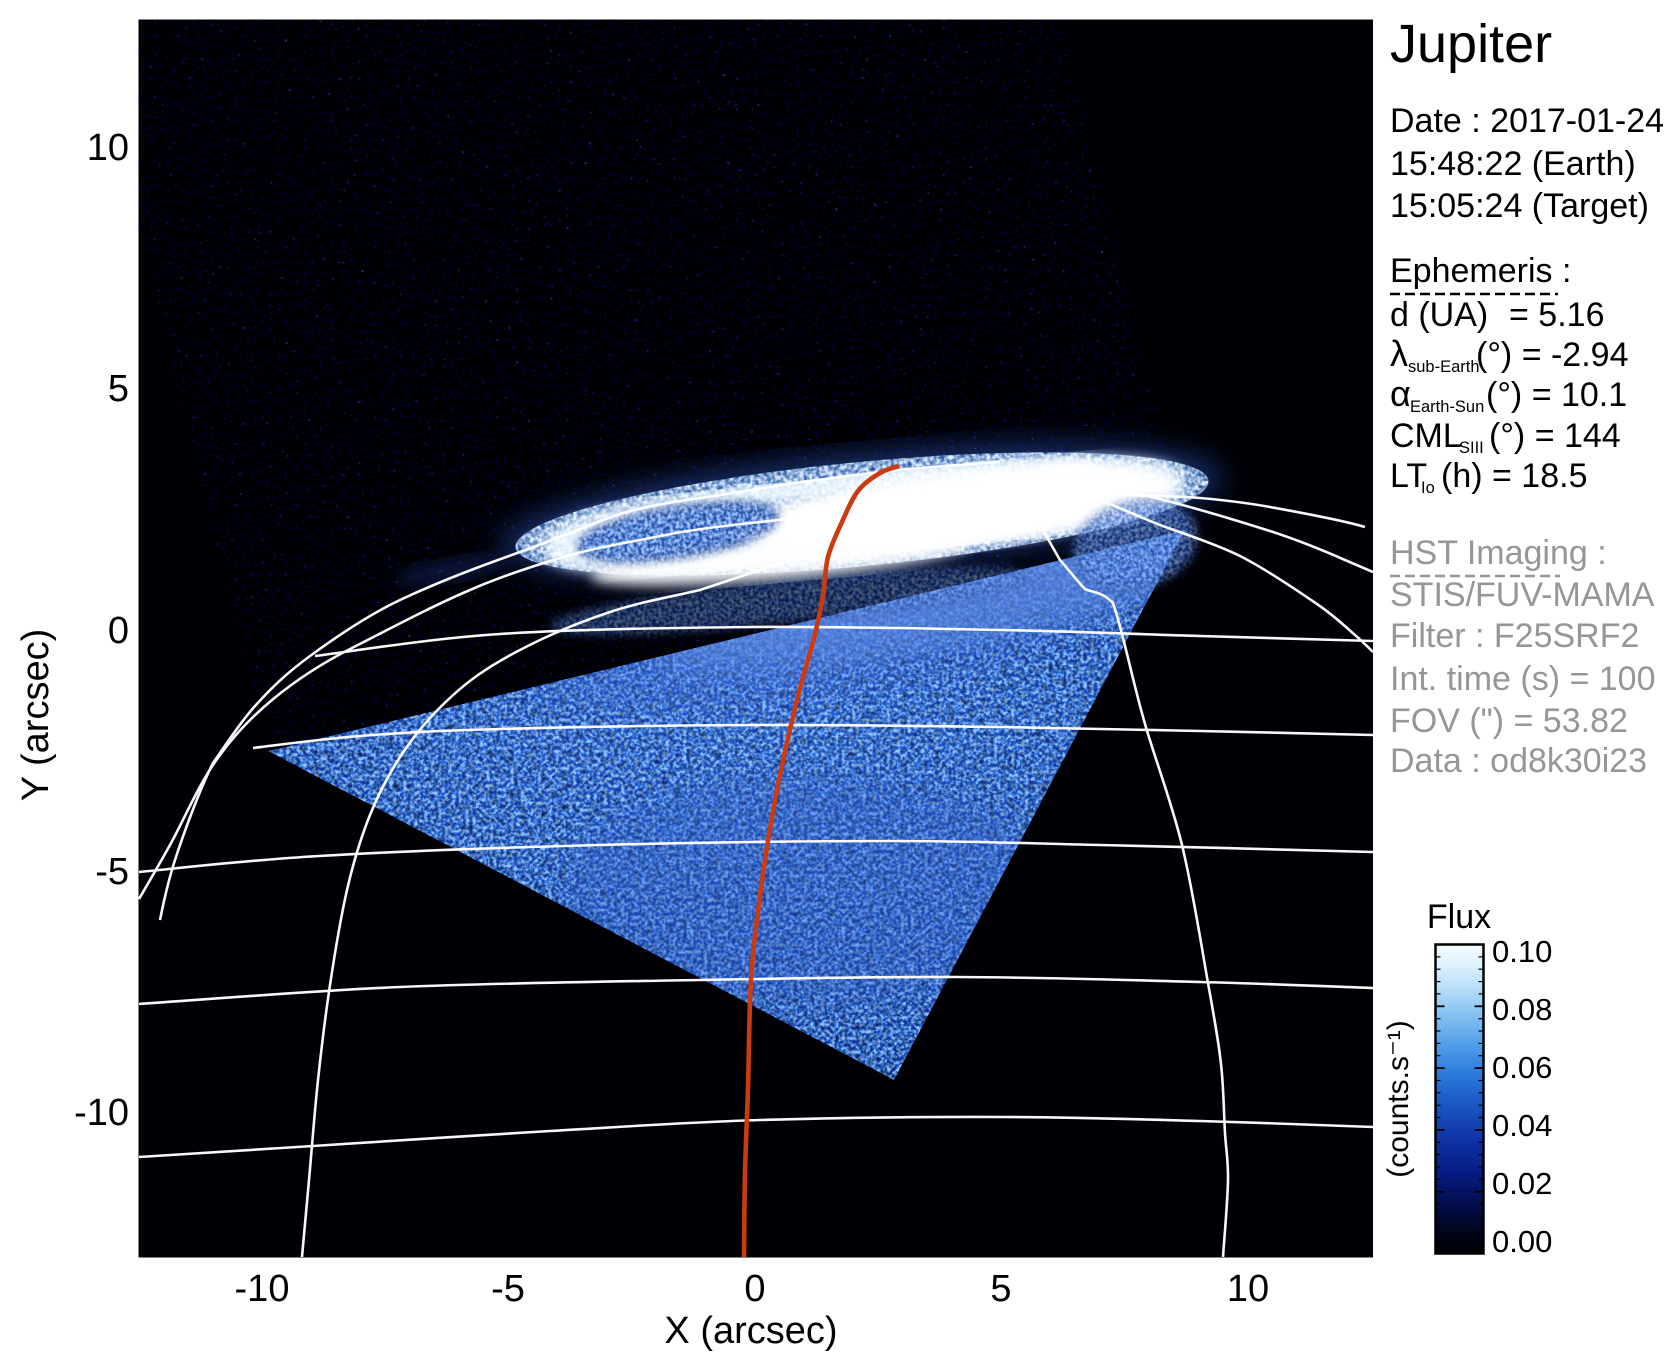  I want to click on svg-text: Io, so click(1428, 488).